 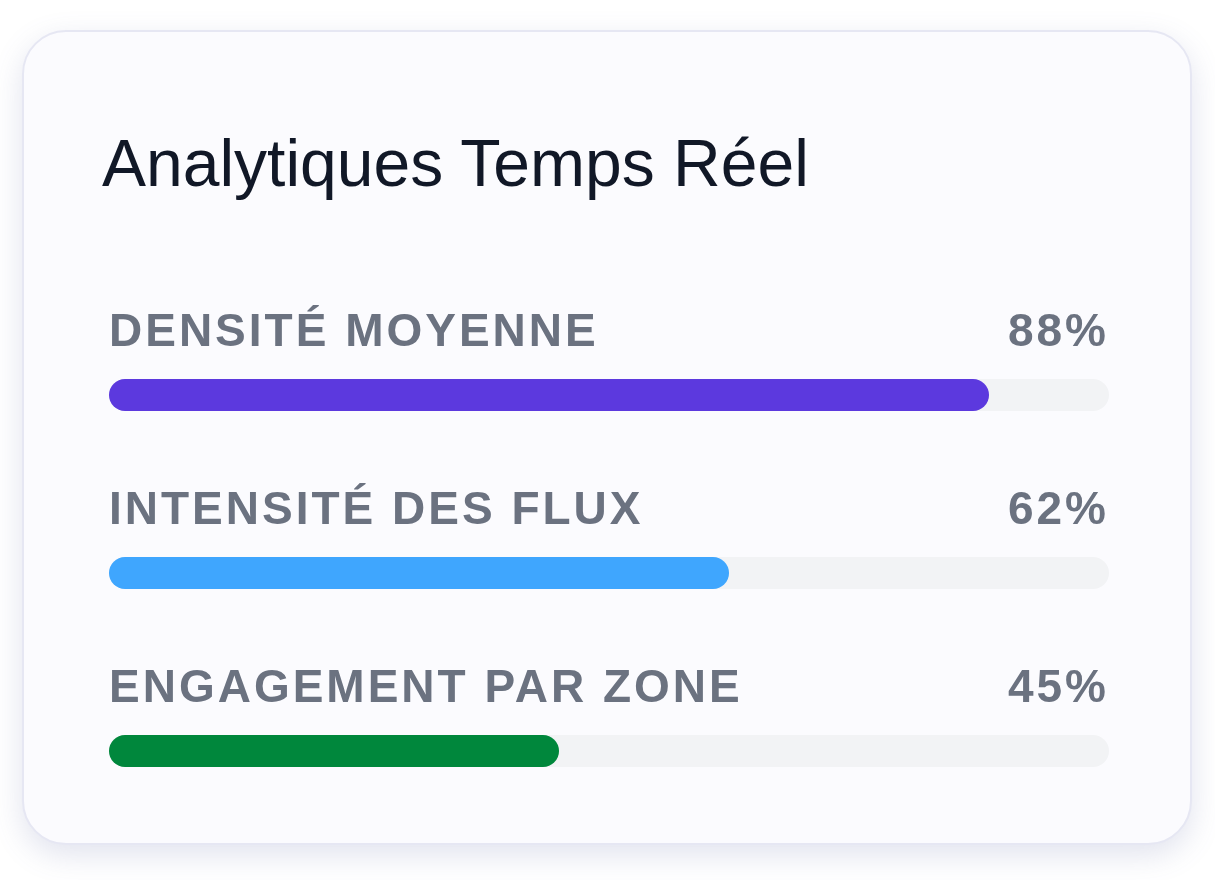 I want to click on data-label: 45%, so click(x=1058, y=686).